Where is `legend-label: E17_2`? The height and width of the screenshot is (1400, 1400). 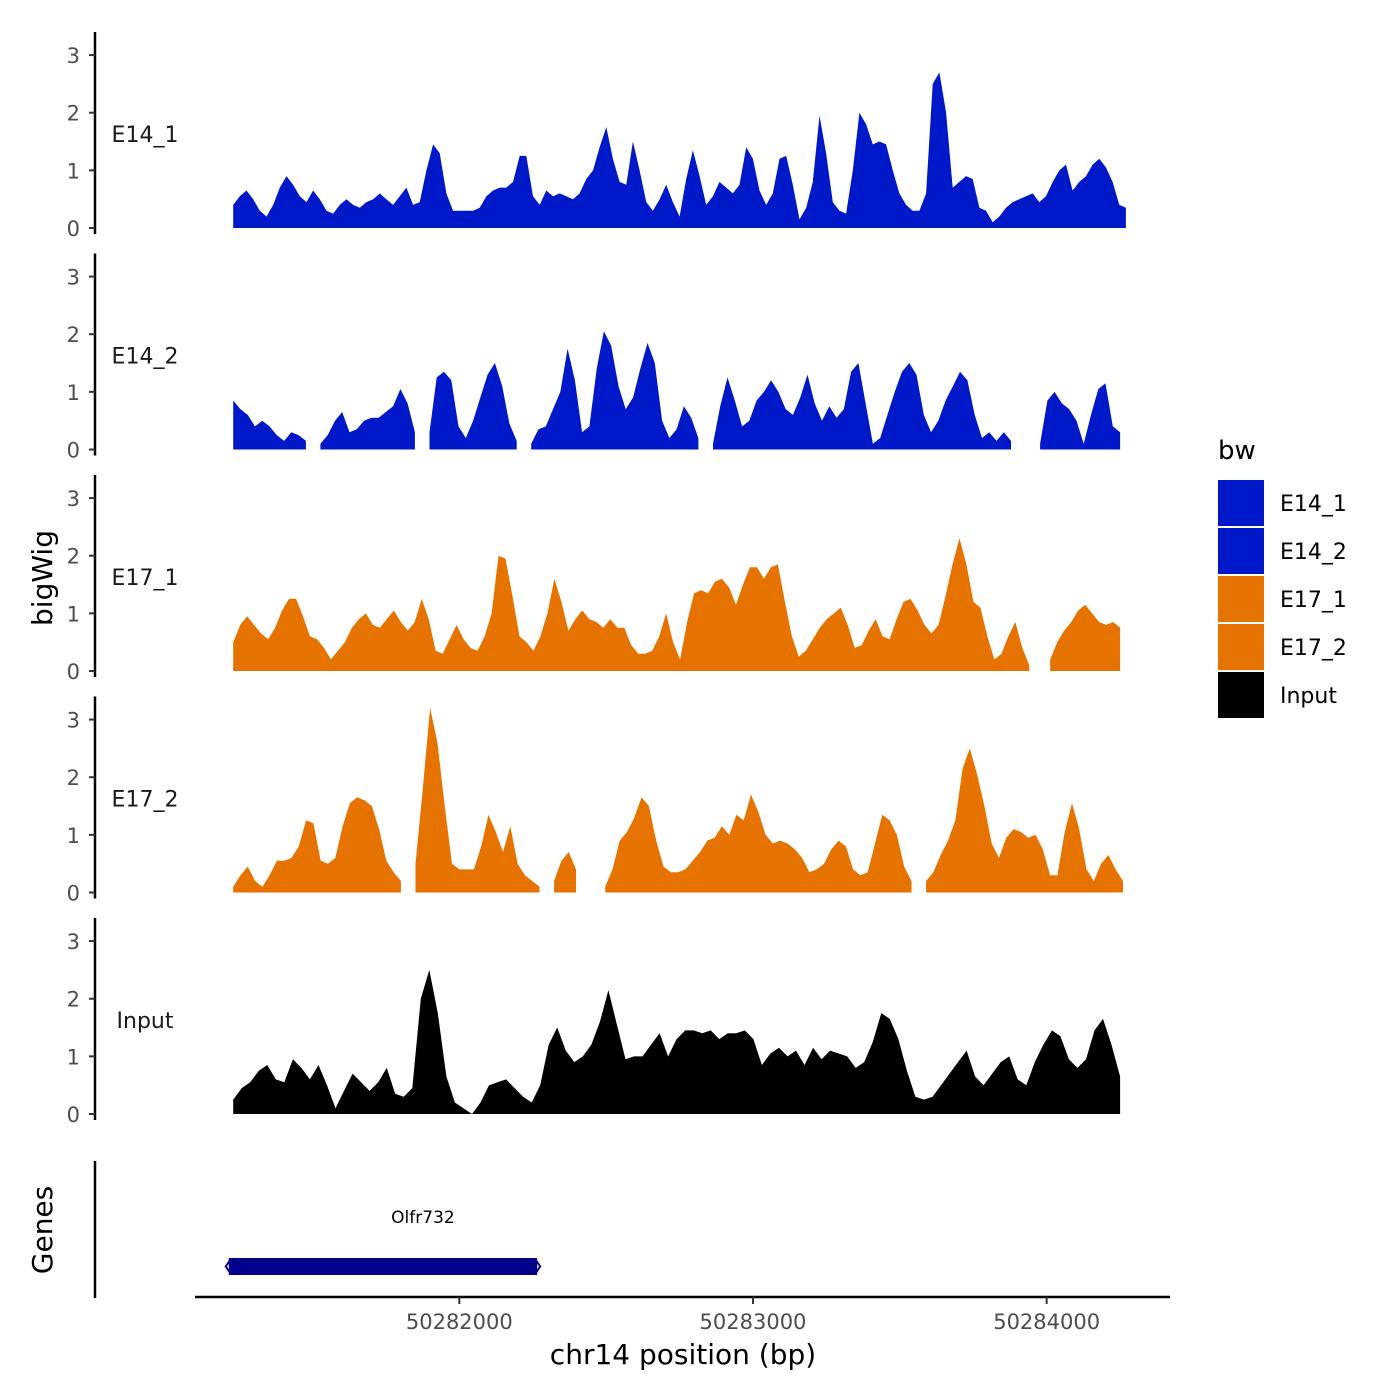 legend-label: E17_2 is located at coordinates (1313, 648).